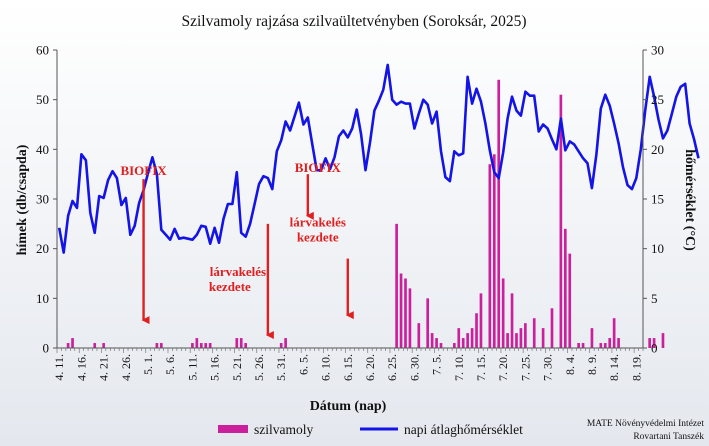 Image resolution: width=709 pixels, height=446 pixels. Describe the element at coordinates (237, 367) in the screenshot. I see `x-tick-label: 5. 21.` at that location.